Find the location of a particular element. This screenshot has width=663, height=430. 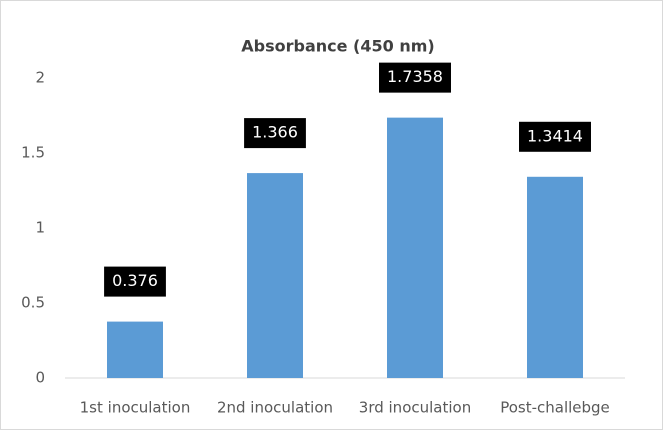

value-label: 1.366 is located at coordinates (275, 132).